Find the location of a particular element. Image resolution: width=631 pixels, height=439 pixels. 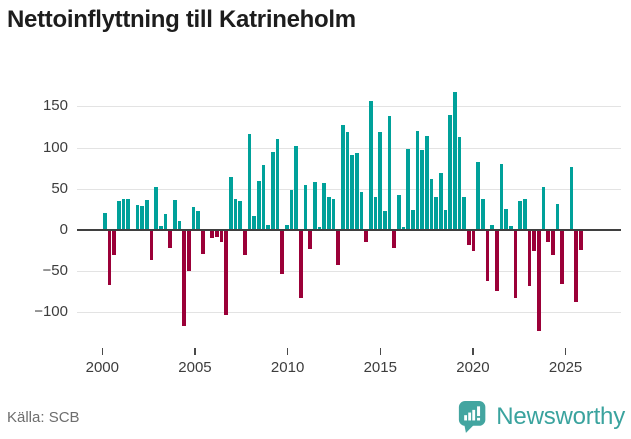

bar-2025q2 is located at coordinates (576, 266).